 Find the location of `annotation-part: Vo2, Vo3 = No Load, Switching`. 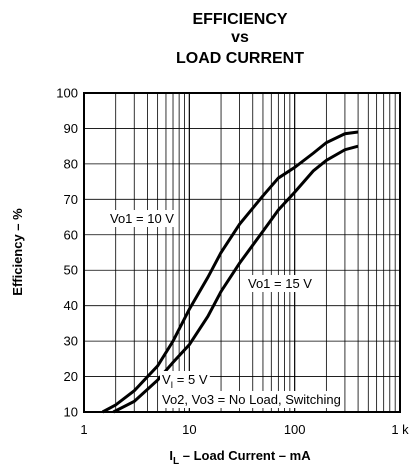

annotation-part: Vo2, Vo3 = No Load, Switching is located at coordinates (251, 399).